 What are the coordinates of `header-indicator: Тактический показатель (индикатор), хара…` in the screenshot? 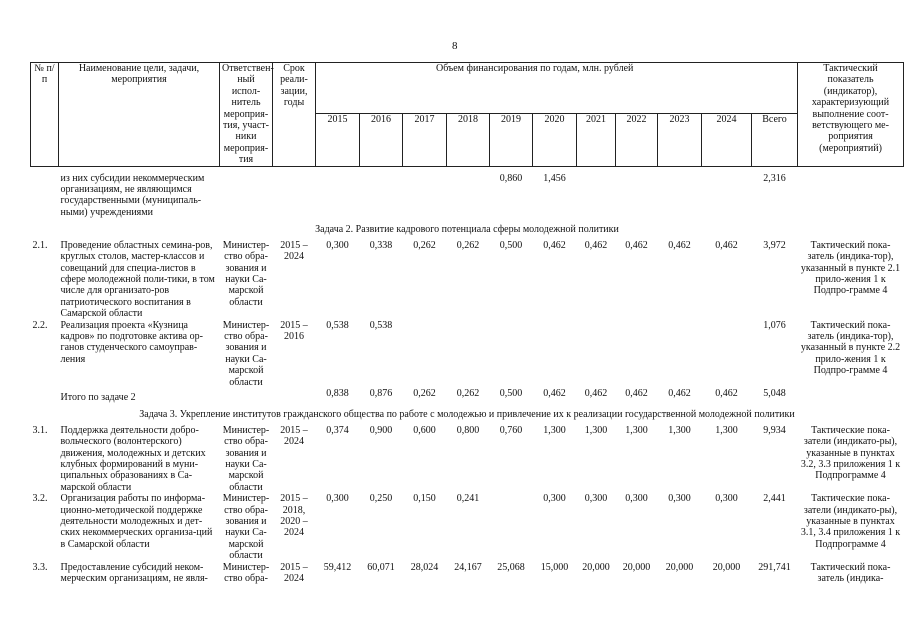 It's located at (851, 114).